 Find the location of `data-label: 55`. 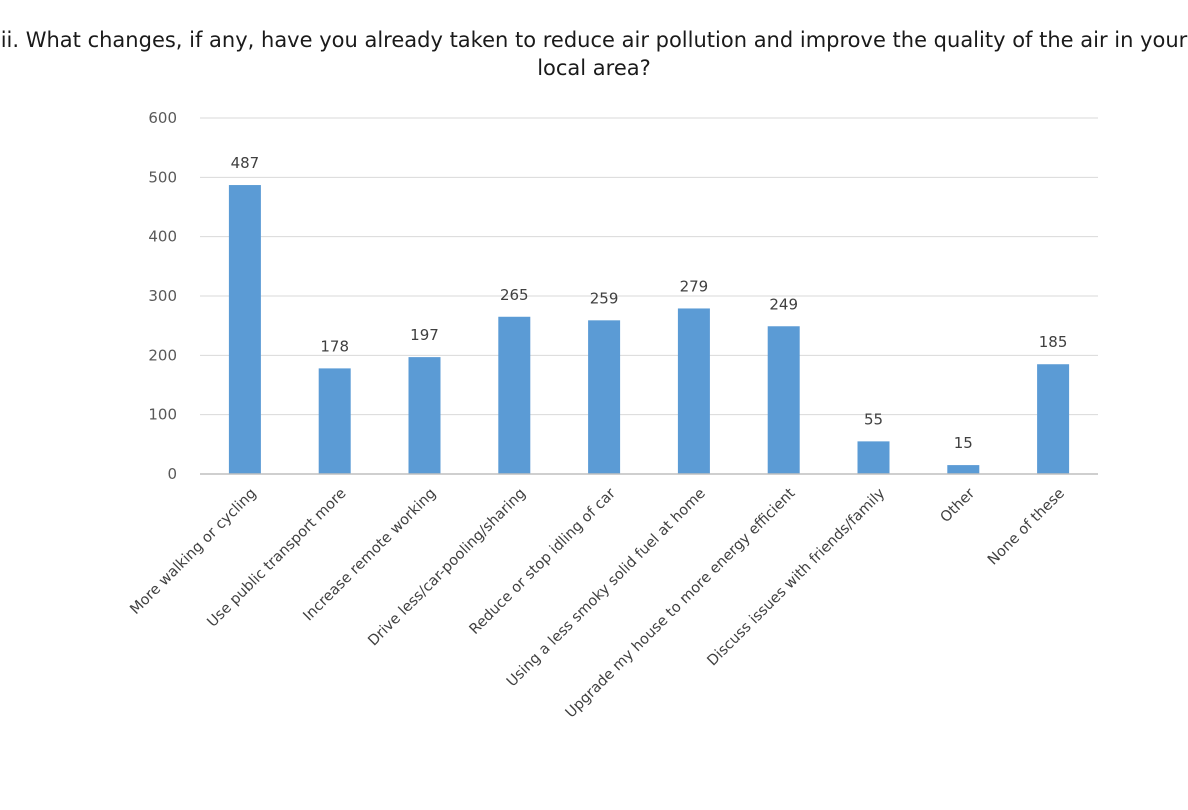

data-label: 55 is located at coordinates (873, 419).